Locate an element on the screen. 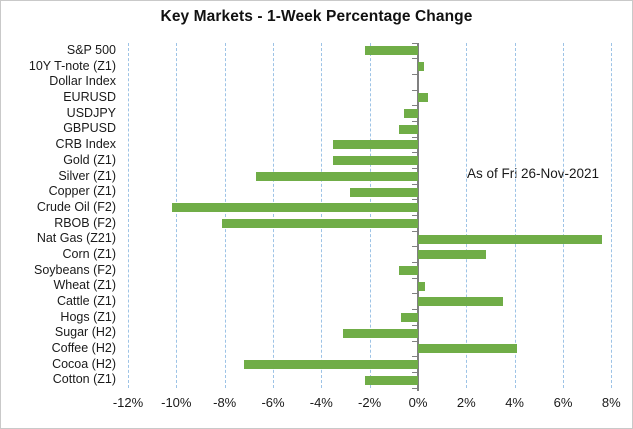 This screenshot has width=633, height=429. bar-coffee-h2 is located at coordinates (467, 349).